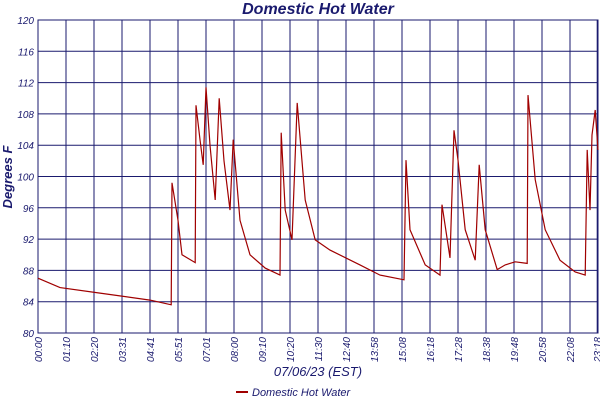 The image size is (600, 400). Describe the element at coordinates (29, 209) in the screenshot. I see `y-tick-label: 96` at that location.